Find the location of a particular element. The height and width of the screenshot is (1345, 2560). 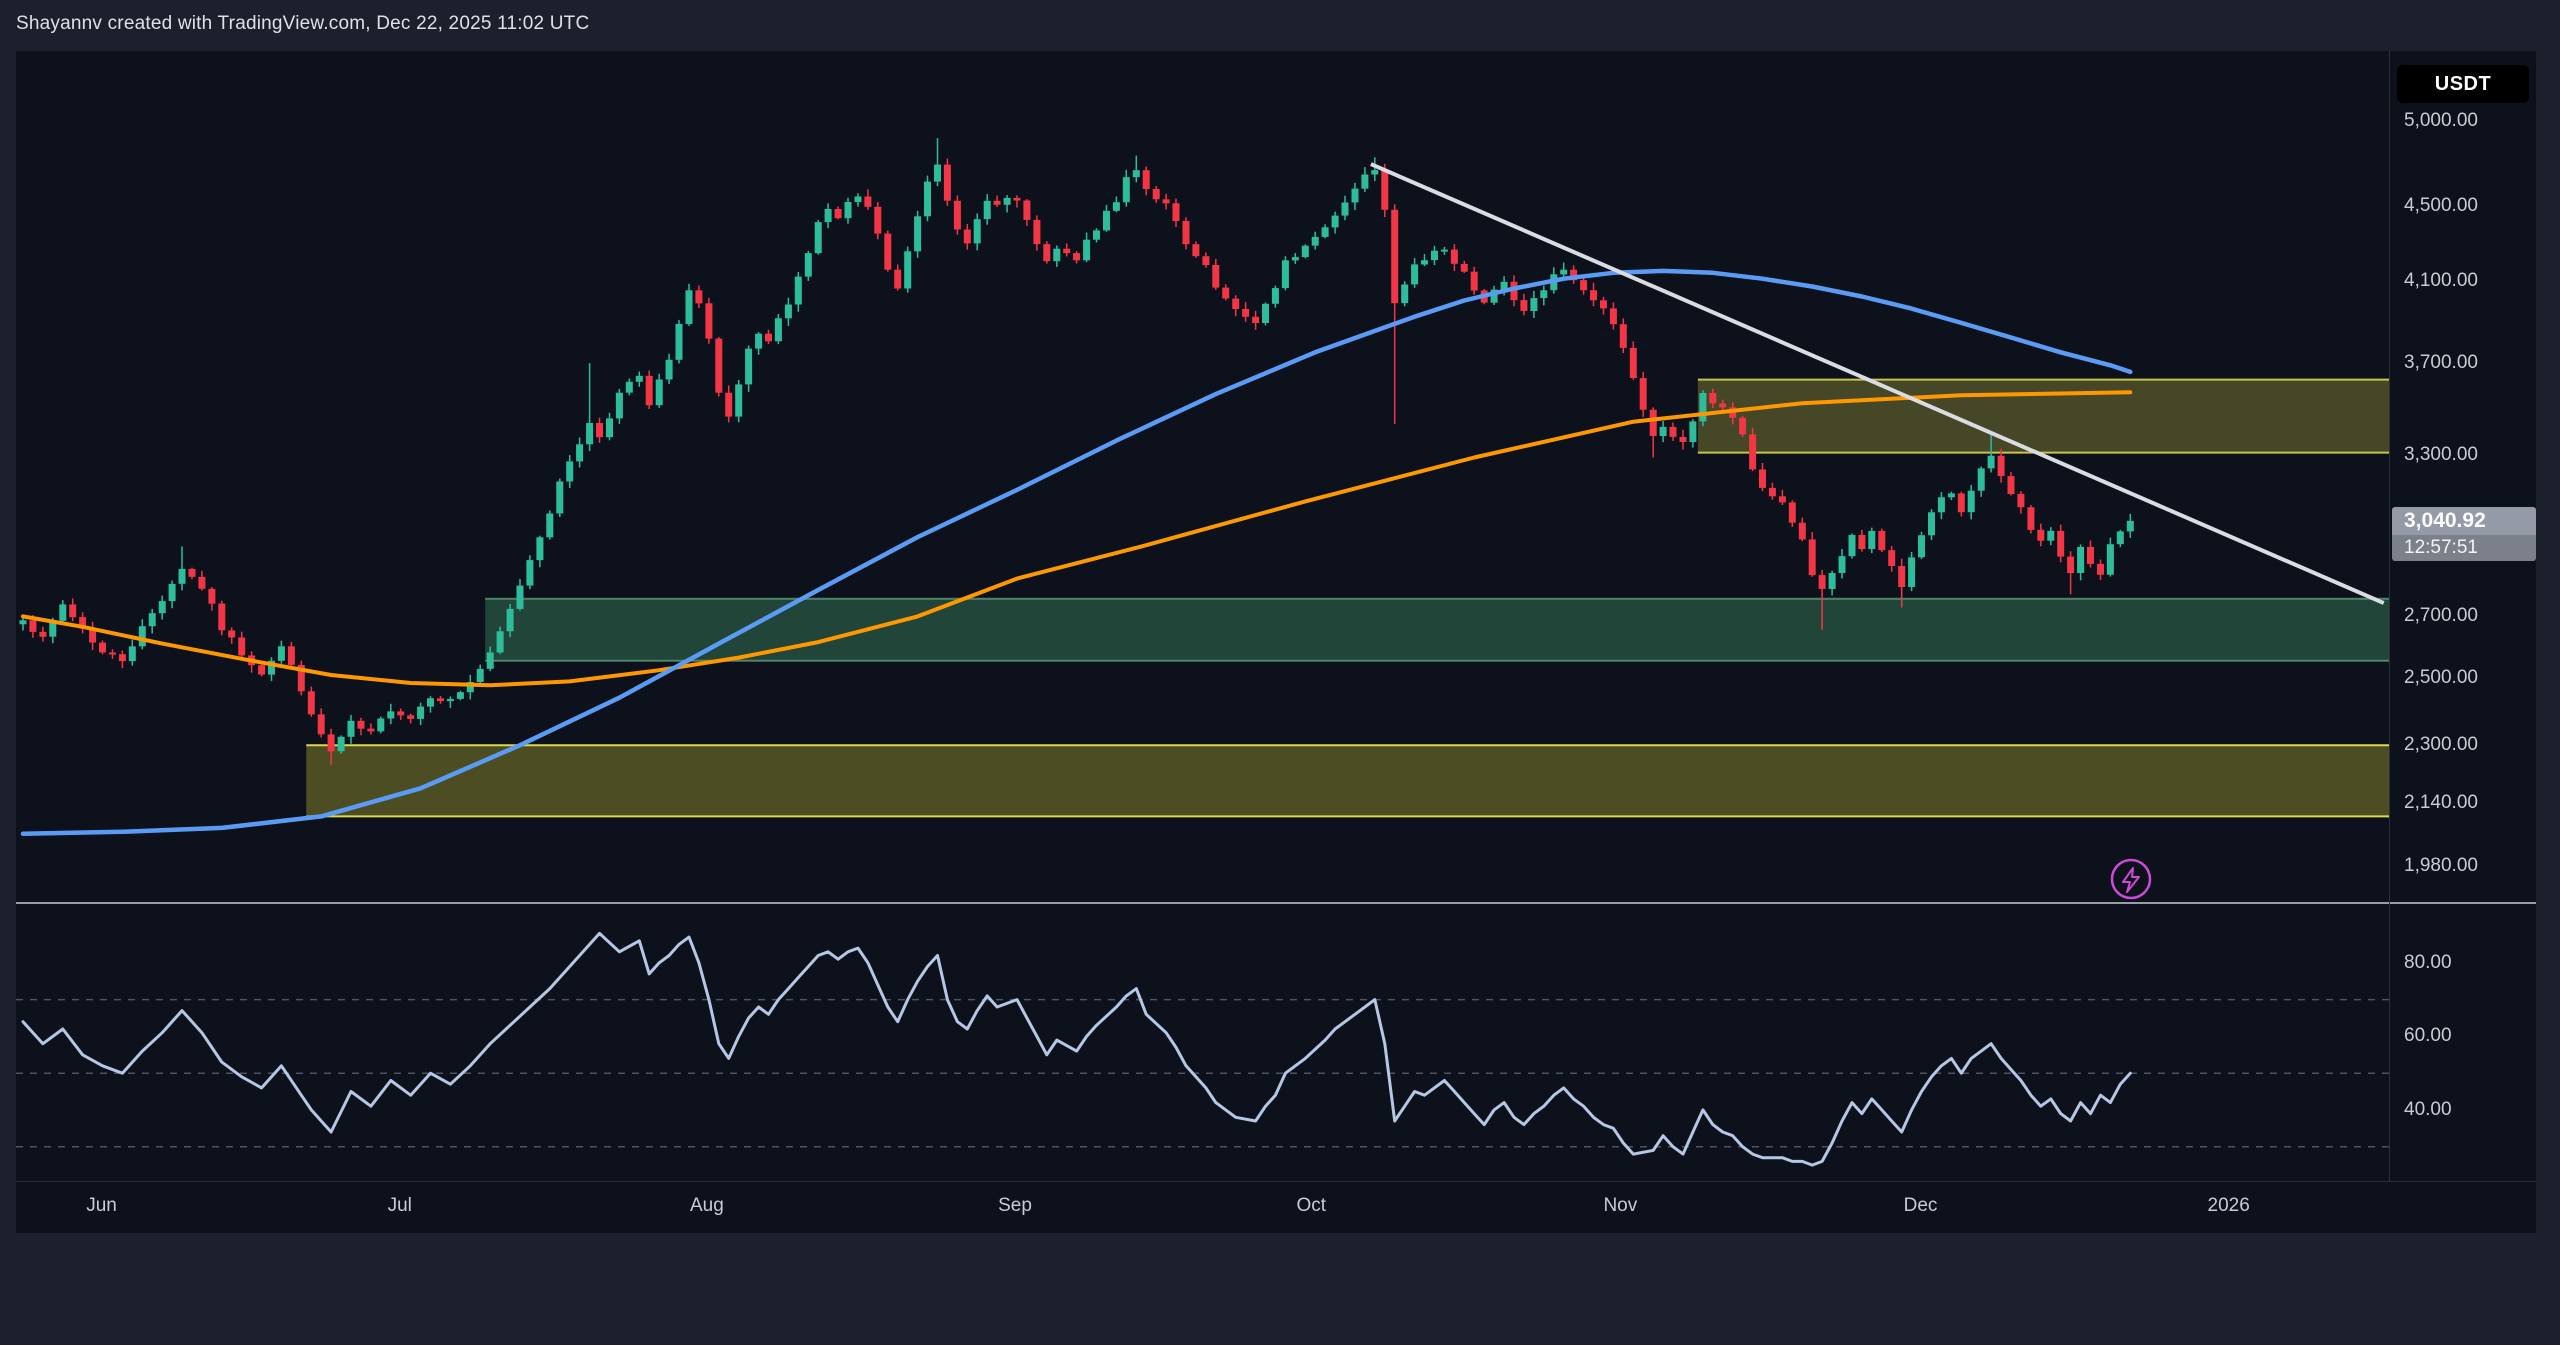

price-axis-label: 1,980.00 is located at coordinates (2441, 865).